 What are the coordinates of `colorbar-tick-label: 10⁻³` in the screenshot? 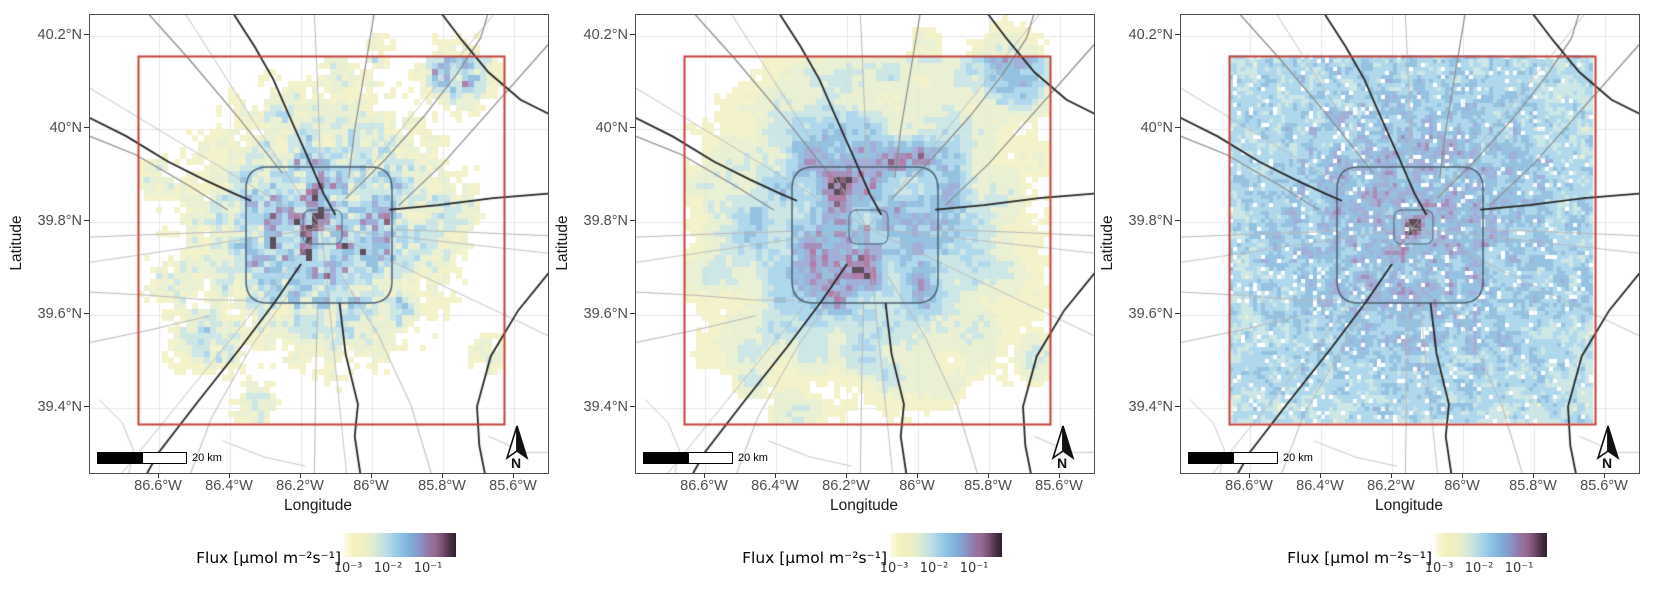 It's located at (894, 568).